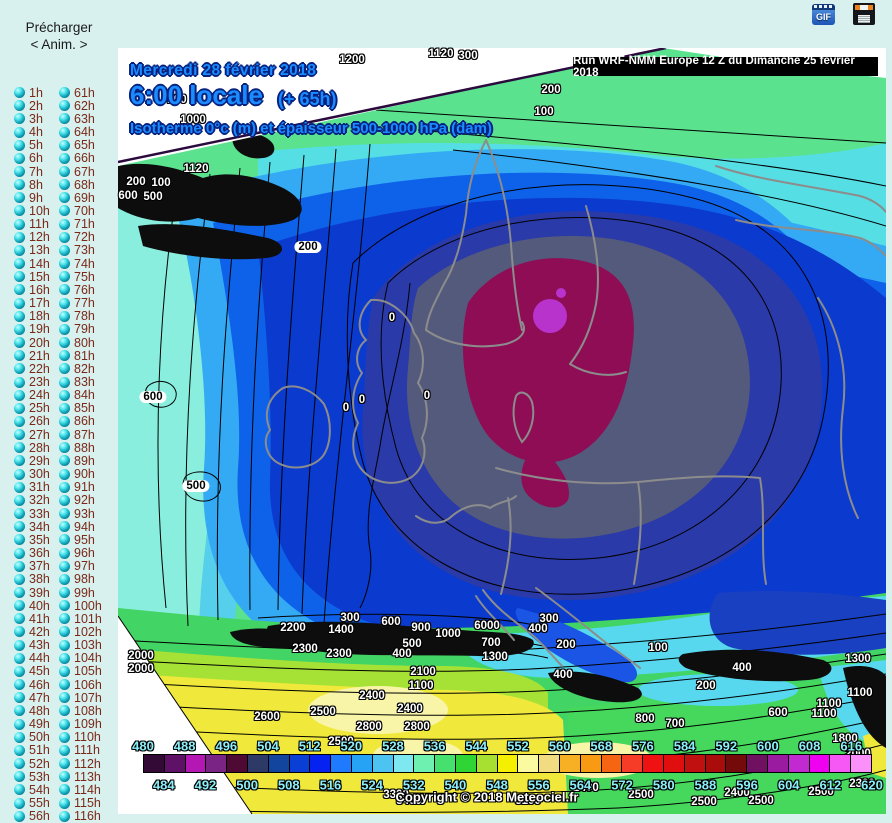 This screenshot has width=892, height=823. I want to click on timestep-item: 111h, so click(80, 750).